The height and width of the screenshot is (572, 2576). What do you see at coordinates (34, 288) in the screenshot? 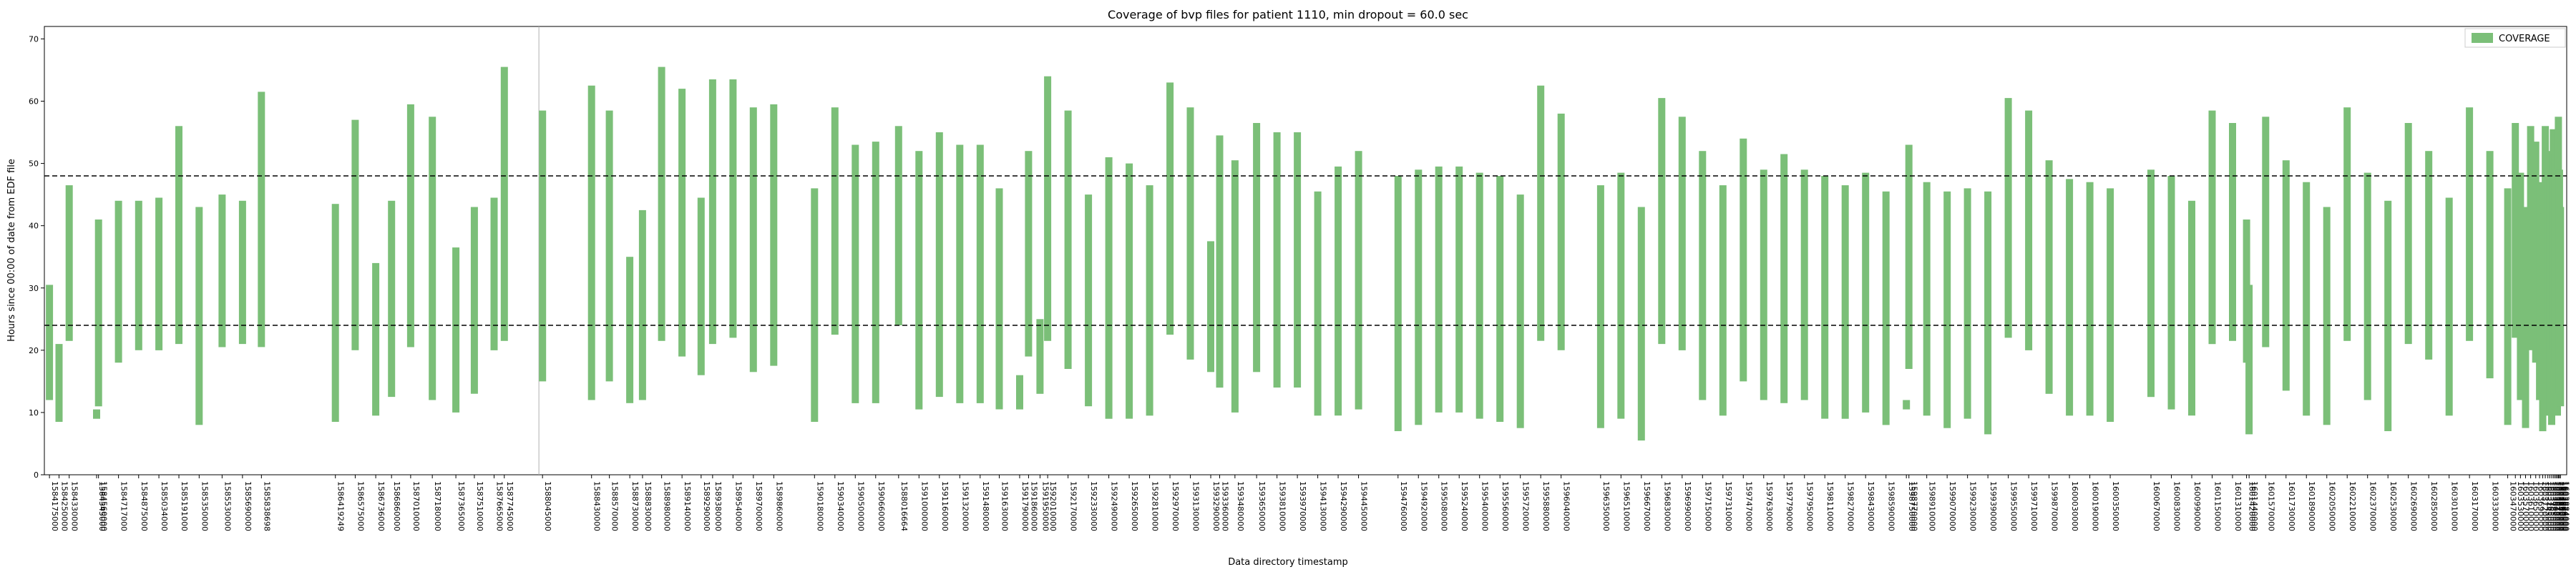
I see `y-tick-label: 30` at bounding box center [34, 288].